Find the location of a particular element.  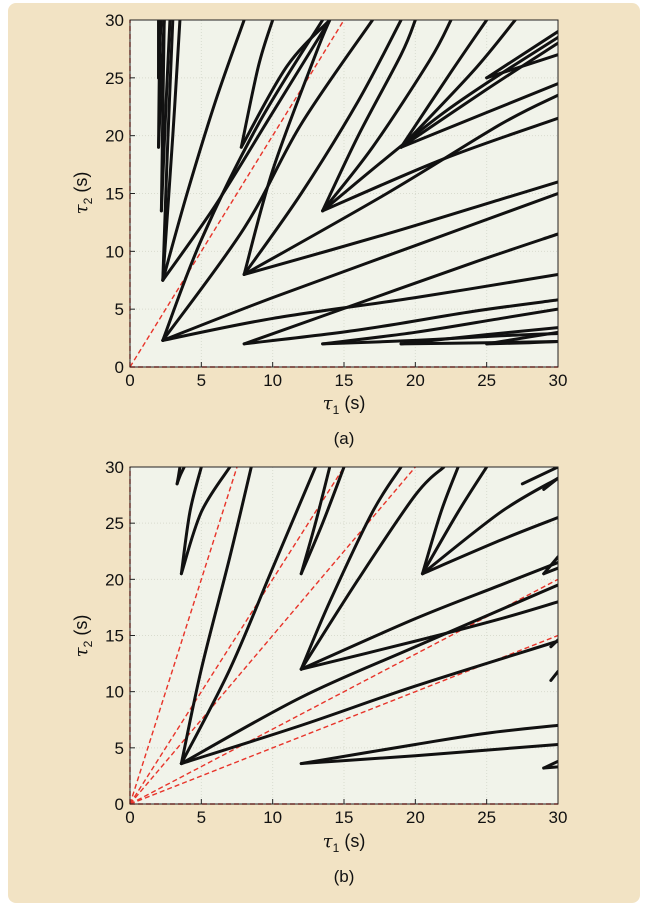

chart-a-y-tick-label: 0 is located at coordinates (119, 367).